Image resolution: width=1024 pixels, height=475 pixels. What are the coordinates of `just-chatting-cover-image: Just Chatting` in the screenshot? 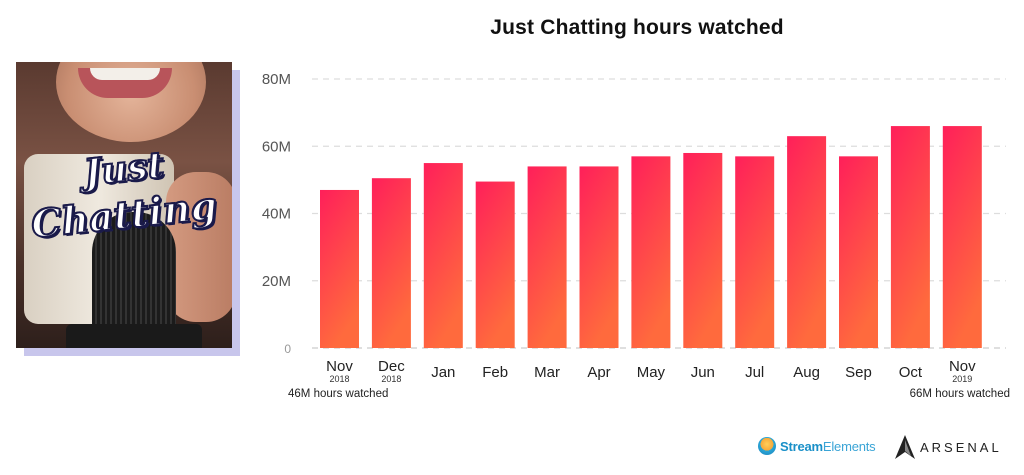 It's located at (124, 205).